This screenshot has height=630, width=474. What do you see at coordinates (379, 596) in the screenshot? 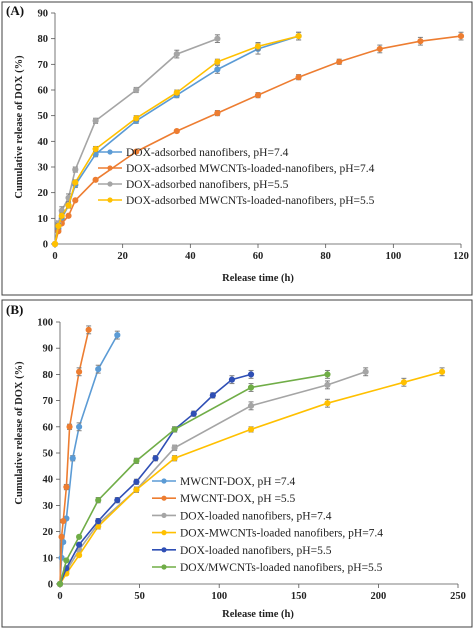
I see `x-tick-label: 200` at bounding box center [379, 596].